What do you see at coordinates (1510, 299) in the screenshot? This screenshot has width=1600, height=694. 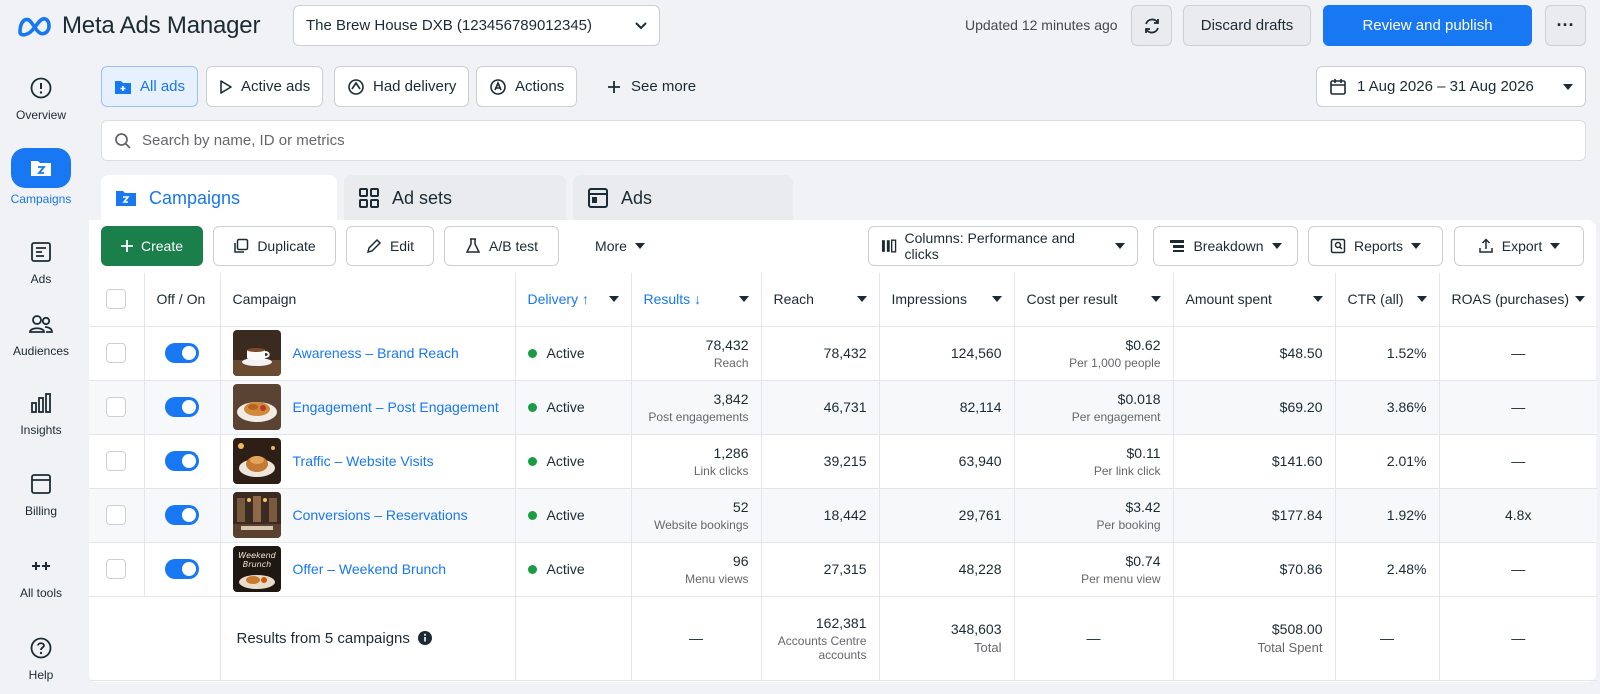 I see `header-roas-label: ROAS (purchases)` at bounding box center [1510, 299].